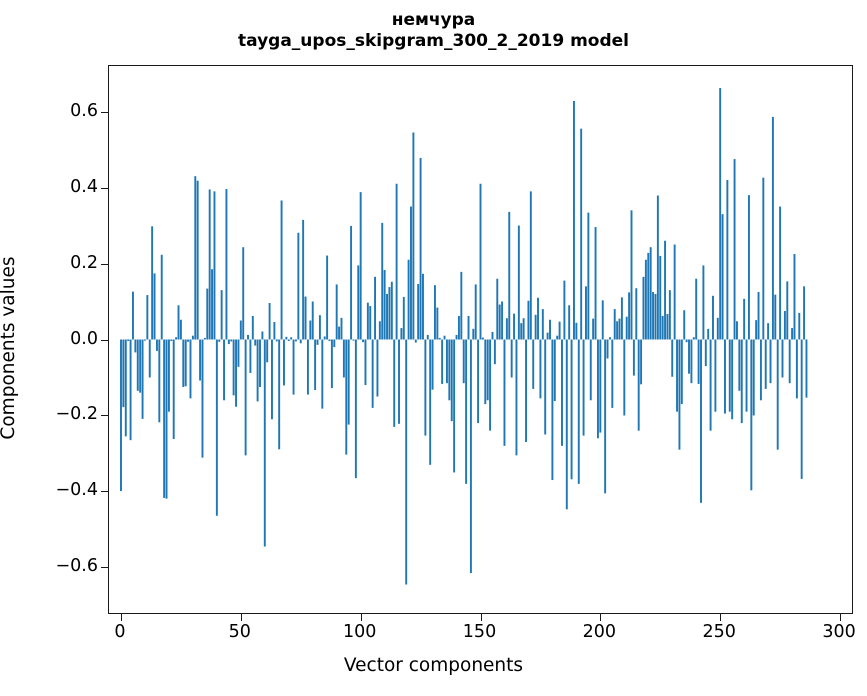 The image size is (867, 696). Describe the element at coordinates (120, 632) in the screenshot. I see `x-axis-tick-label: 0` at that location.